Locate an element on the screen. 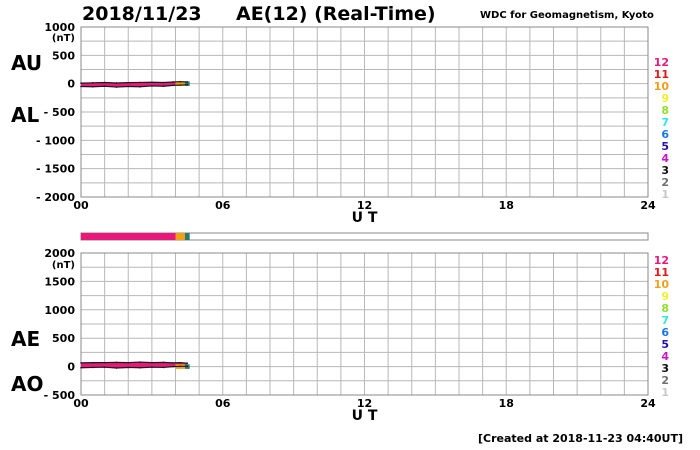 The width and height of the screenshot is (700, 450). coverage-segment-tail is located at coordinates (187, 236).